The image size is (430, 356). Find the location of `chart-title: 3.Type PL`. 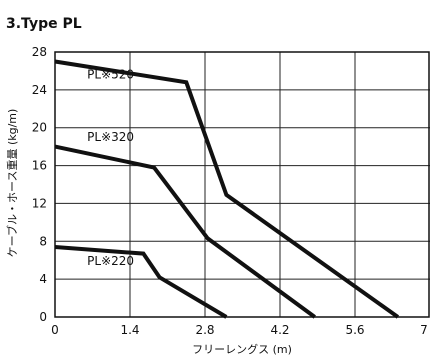

chart-title: 3.Type PL is located at coordinates (44, 24).